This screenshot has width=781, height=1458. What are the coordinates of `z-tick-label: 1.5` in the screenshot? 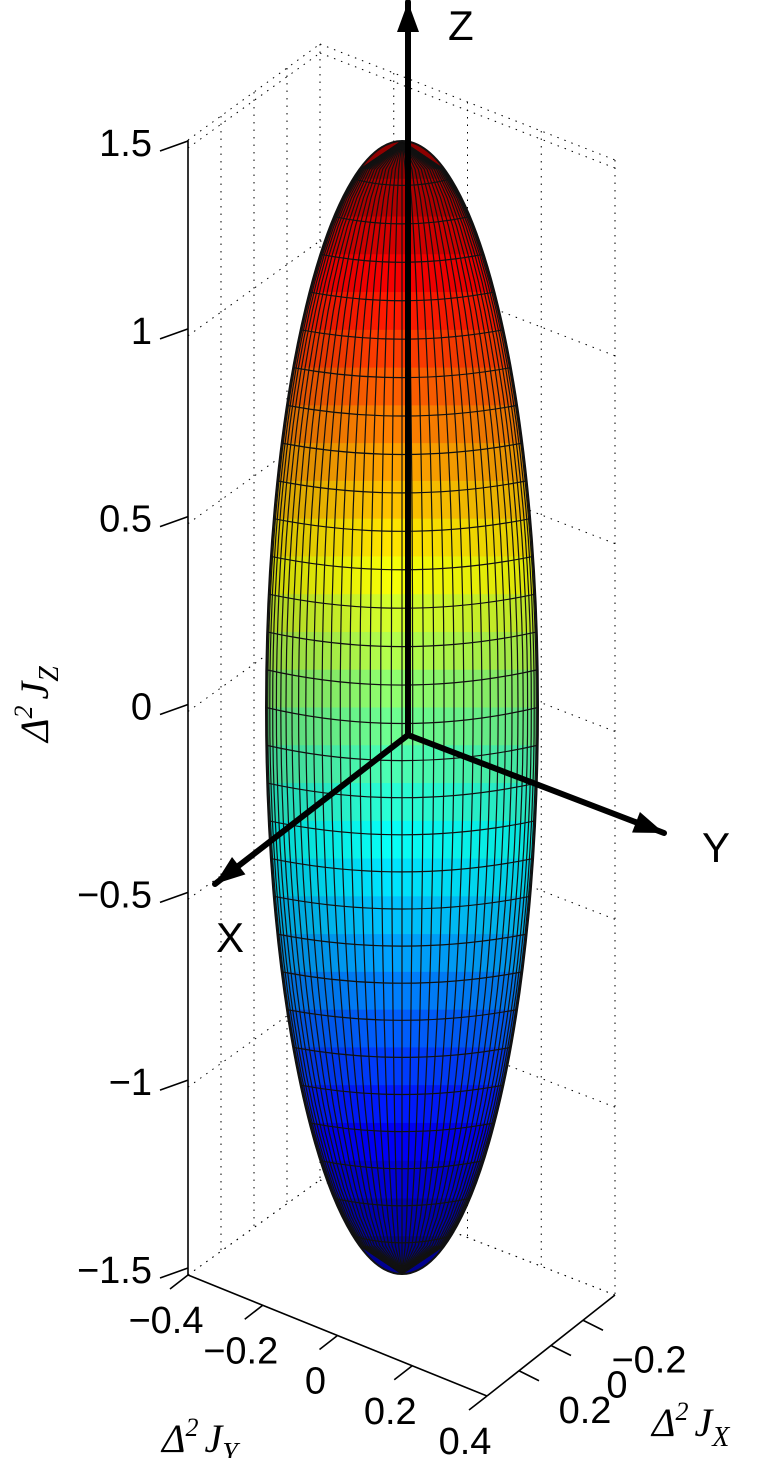 It's located at (125, 144).